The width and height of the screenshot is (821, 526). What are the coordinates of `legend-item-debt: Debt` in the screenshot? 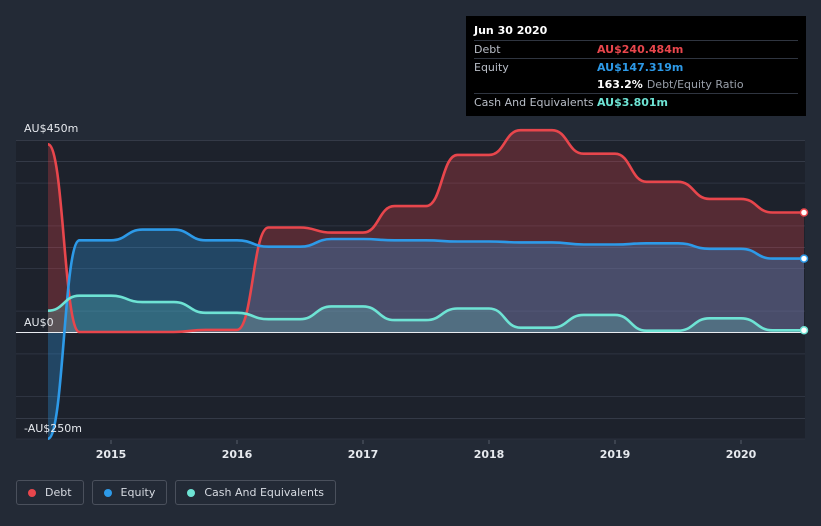 It's located at (50, 492).